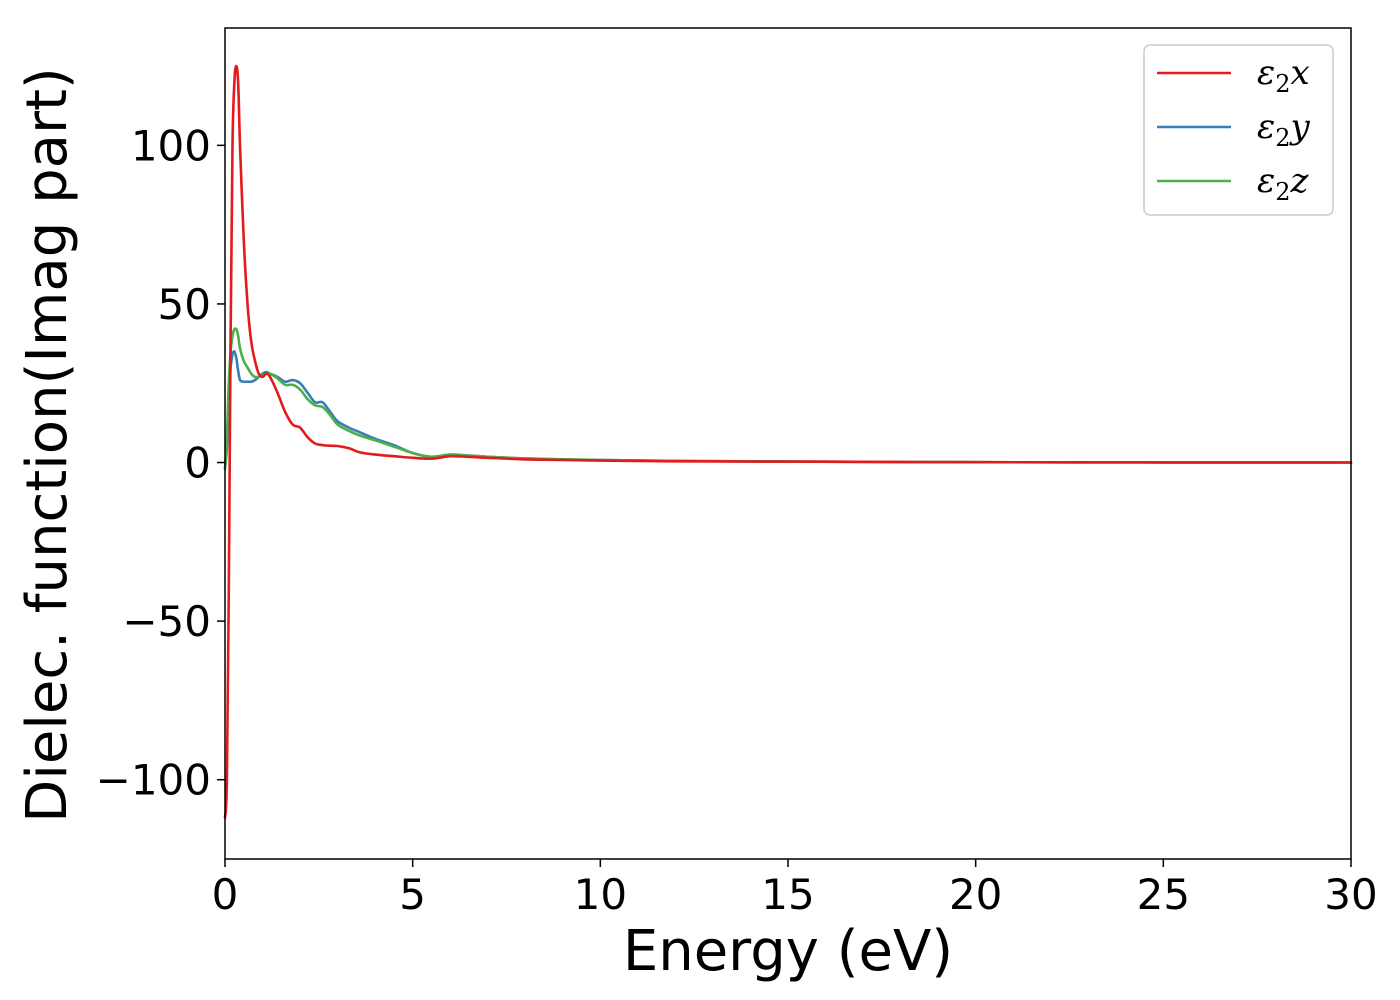  I want to click on legend-label-z: ε2z, so click(1283, 183).